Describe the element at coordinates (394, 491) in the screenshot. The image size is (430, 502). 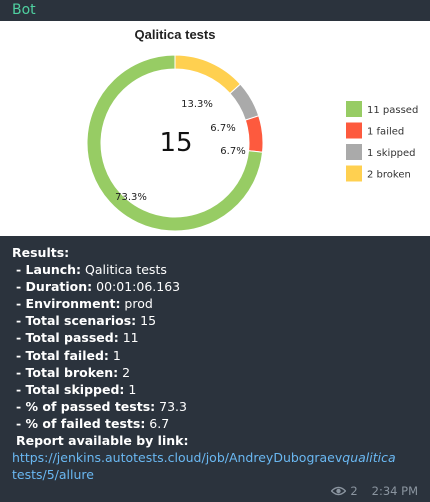
I see `timestamp: 2:34 PM` at that location.